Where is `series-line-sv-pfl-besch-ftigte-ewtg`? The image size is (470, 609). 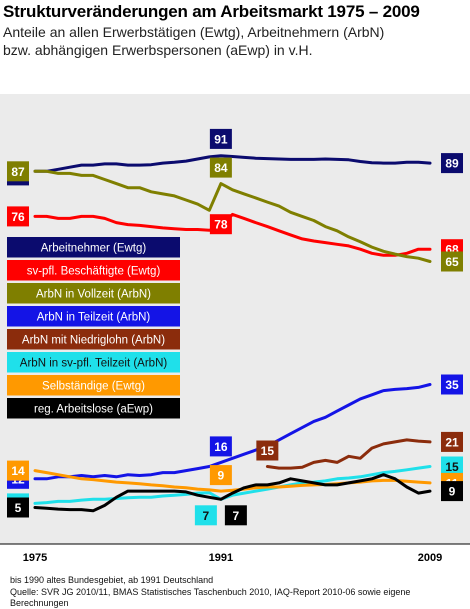 series-line-sv-pfl-besch-ftigte-ewtg is located at coordinates (232, 234).